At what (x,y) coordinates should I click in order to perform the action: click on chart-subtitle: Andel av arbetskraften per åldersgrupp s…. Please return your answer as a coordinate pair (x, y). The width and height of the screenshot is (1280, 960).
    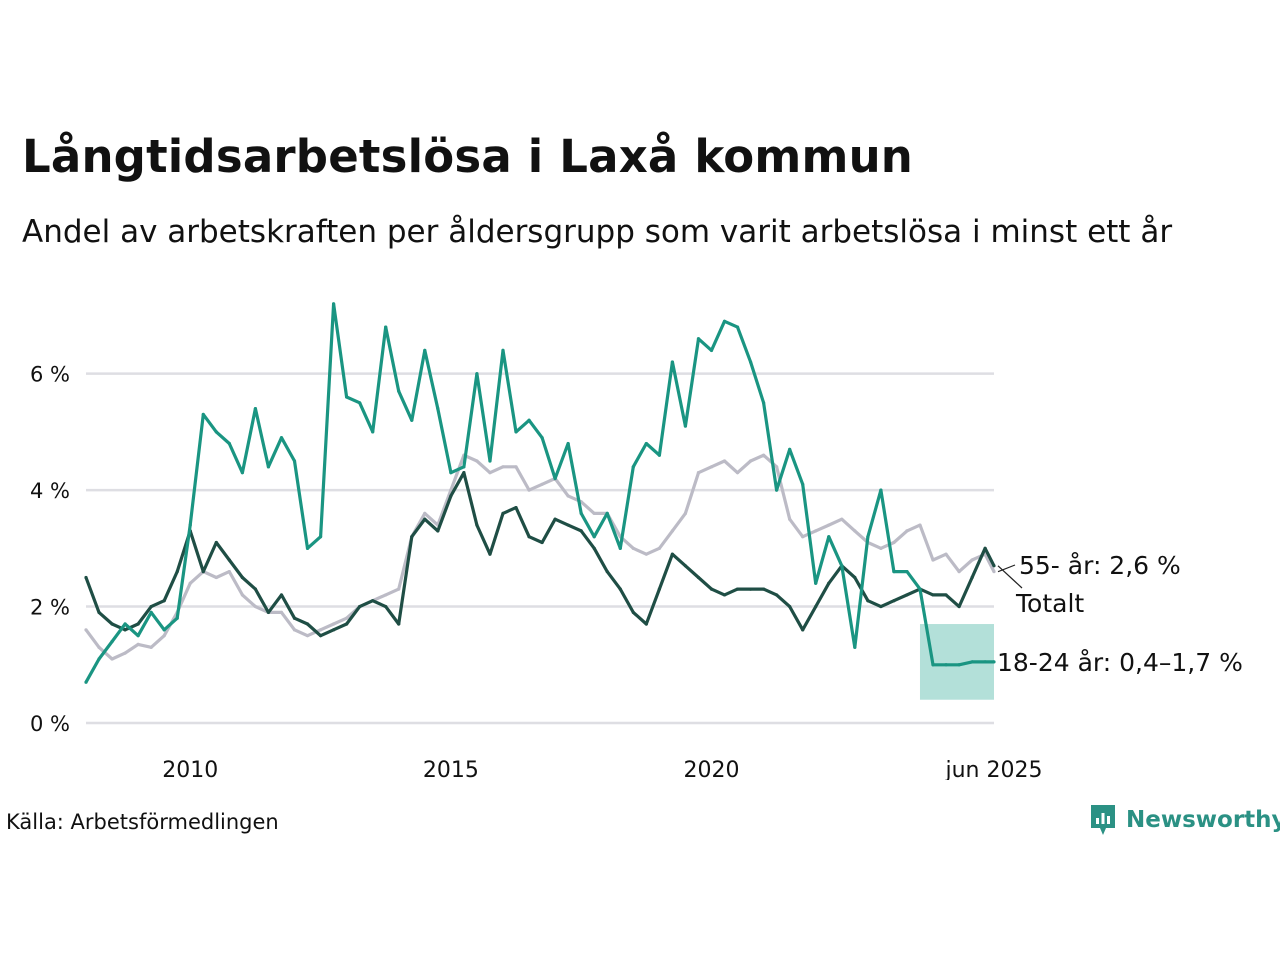
    Looking at the image, I should click on (597, 232).